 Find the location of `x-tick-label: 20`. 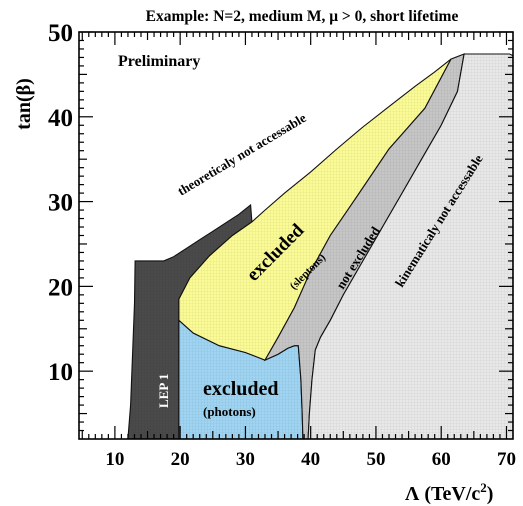

x-tick-label: 20 is located at coordinates (180, 459).